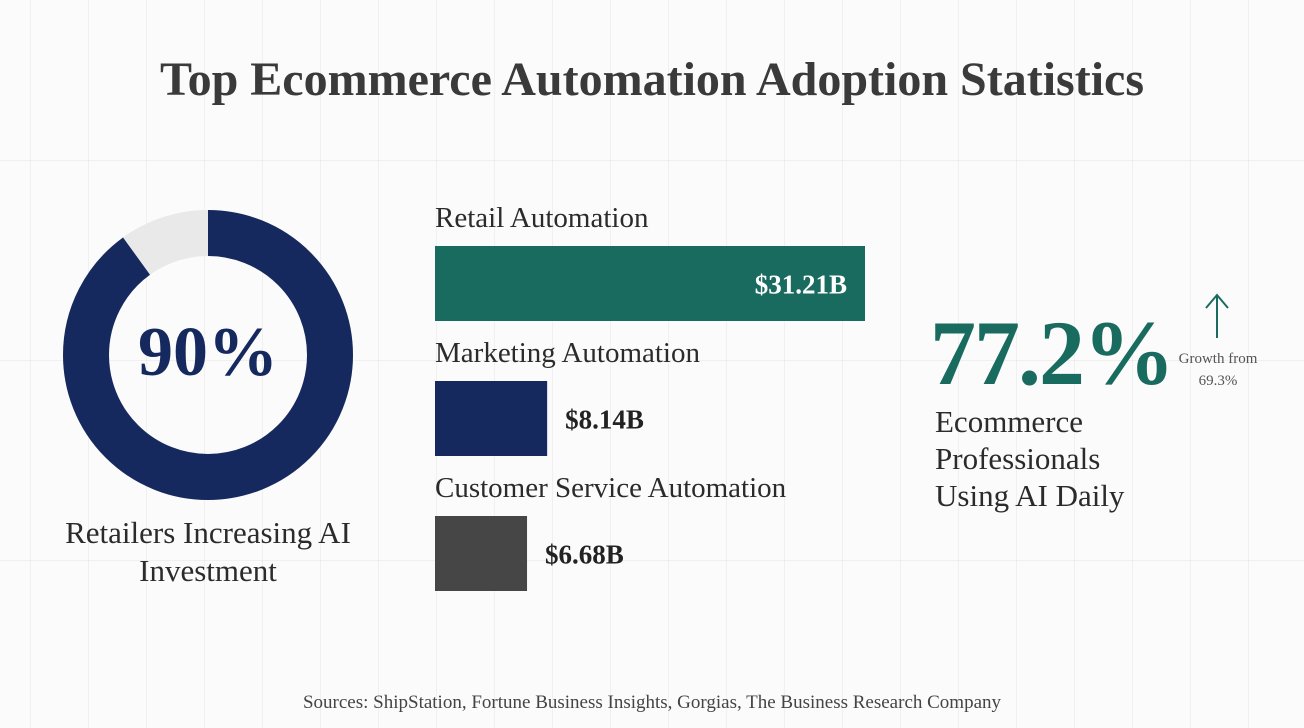 This screenshot has width=1304, height=728. I want to click on stat-value: 77.2%, so click(1052, 353).